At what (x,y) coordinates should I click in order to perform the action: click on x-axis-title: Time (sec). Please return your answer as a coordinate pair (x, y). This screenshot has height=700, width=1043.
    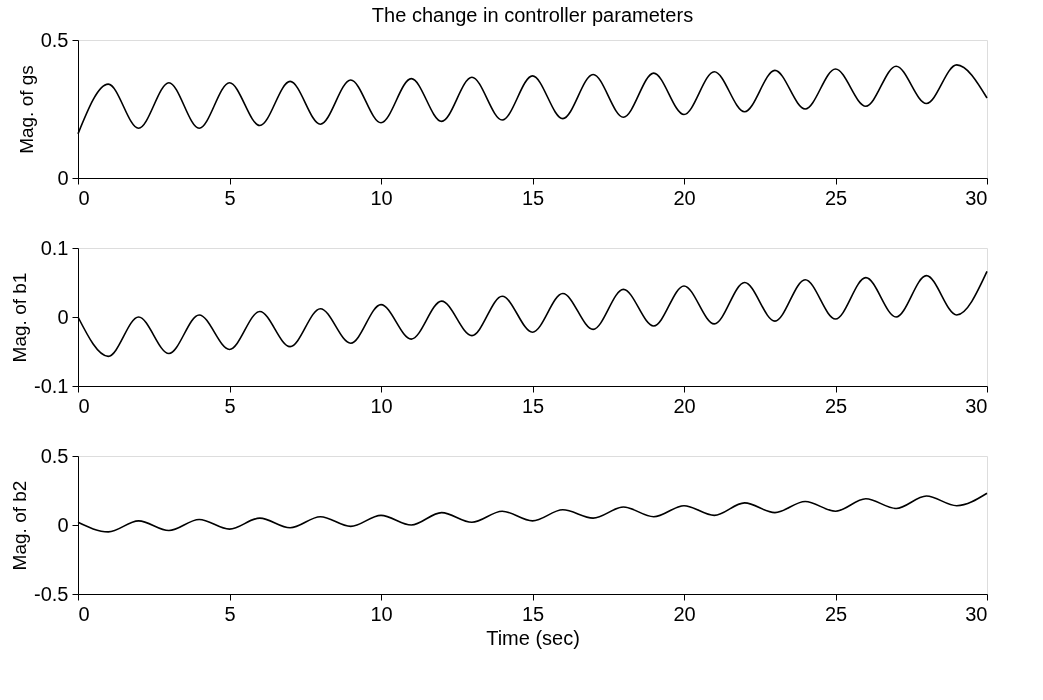
    Looking at the image, I should click on (533, 637).